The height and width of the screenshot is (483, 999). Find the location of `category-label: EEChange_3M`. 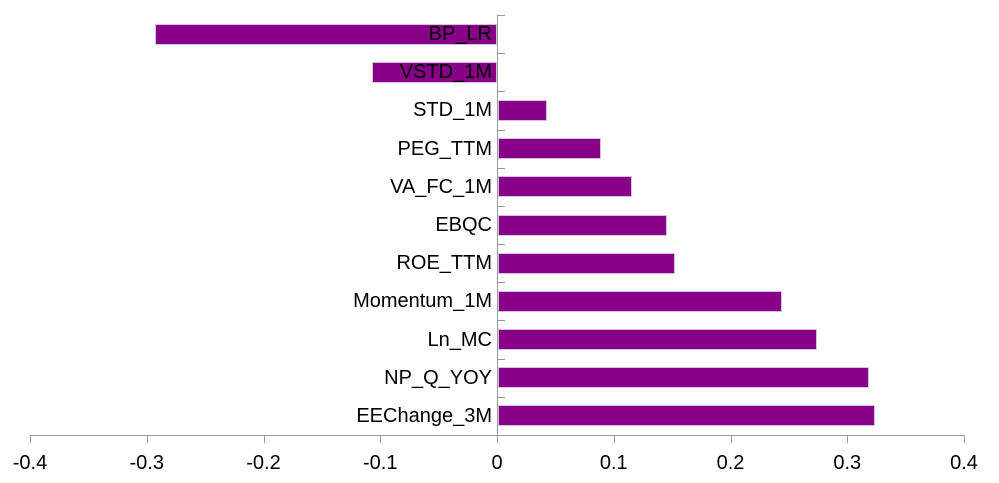

category-label: EEChange_3M is located at coordinates (424, 416).